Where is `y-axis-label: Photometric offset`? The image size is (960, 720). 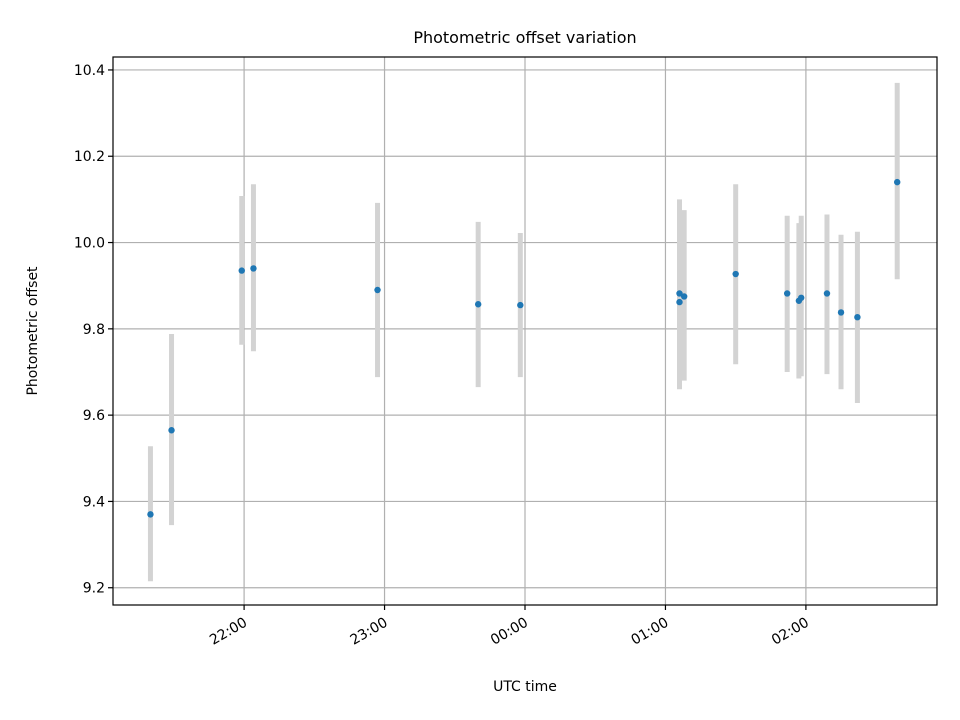 y-axis-label: Photometric offset is located at coordinates (33, 331).